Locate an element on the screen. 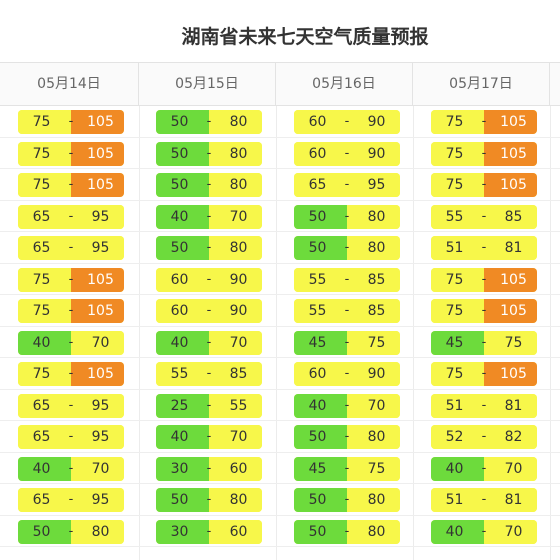 Image resolution: width=560 pixels, height=560 pixels. table-row: 65 95-50 80-50 80-51 81- is located at coordinates (280, 248).